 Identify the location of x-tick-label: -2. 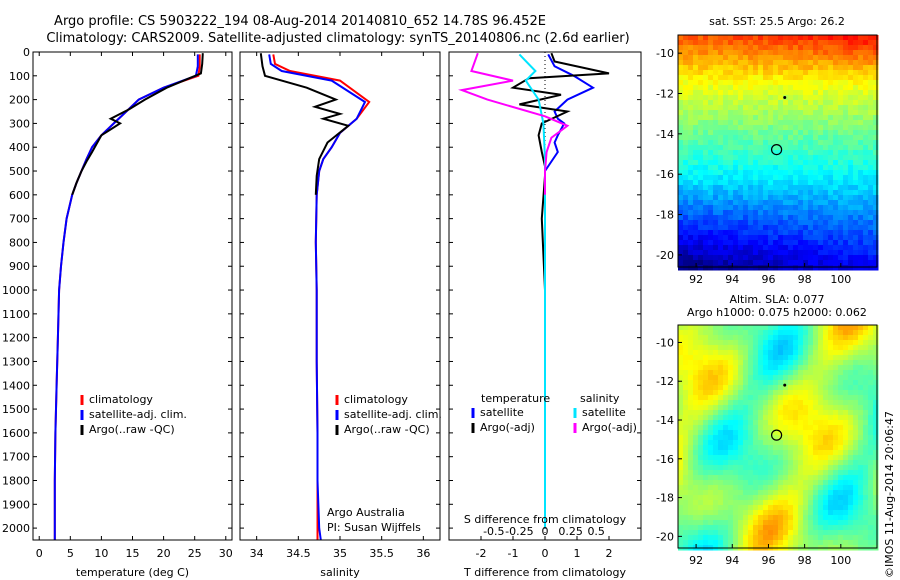
(481, 553).